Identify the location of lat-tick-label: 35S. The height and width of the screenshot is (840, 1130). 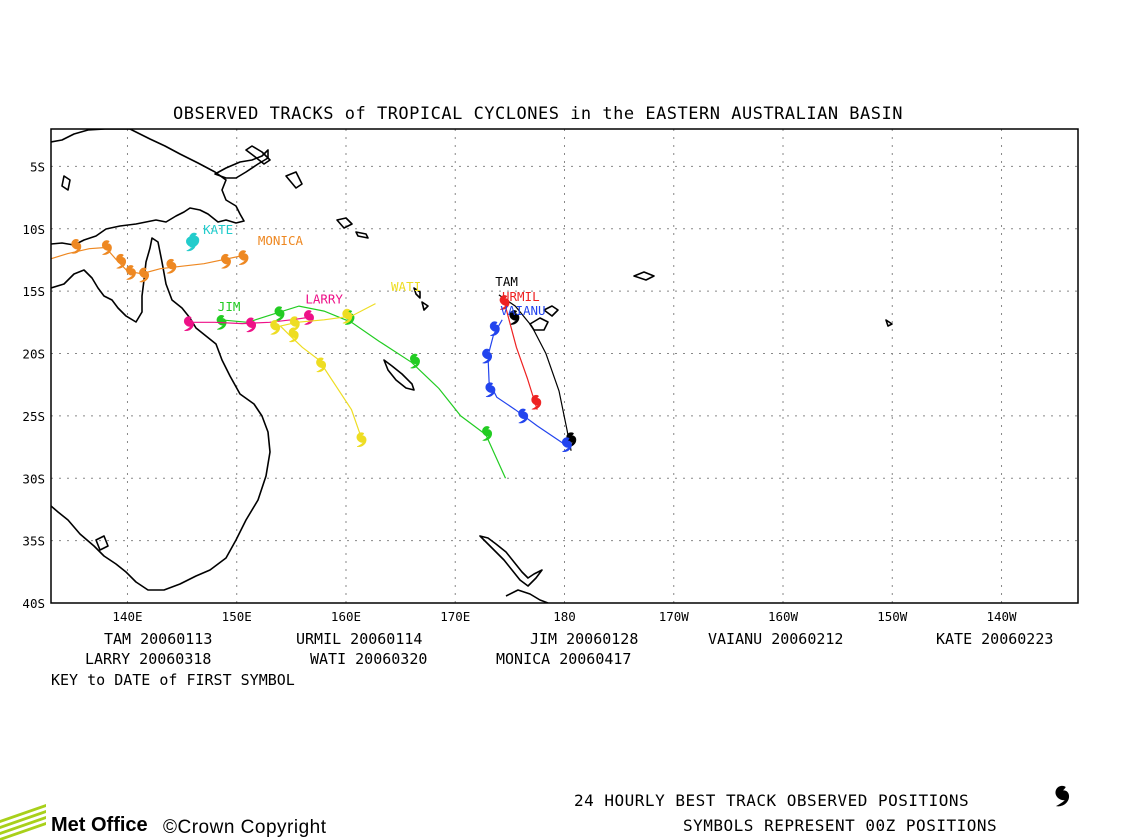
(33, 541).